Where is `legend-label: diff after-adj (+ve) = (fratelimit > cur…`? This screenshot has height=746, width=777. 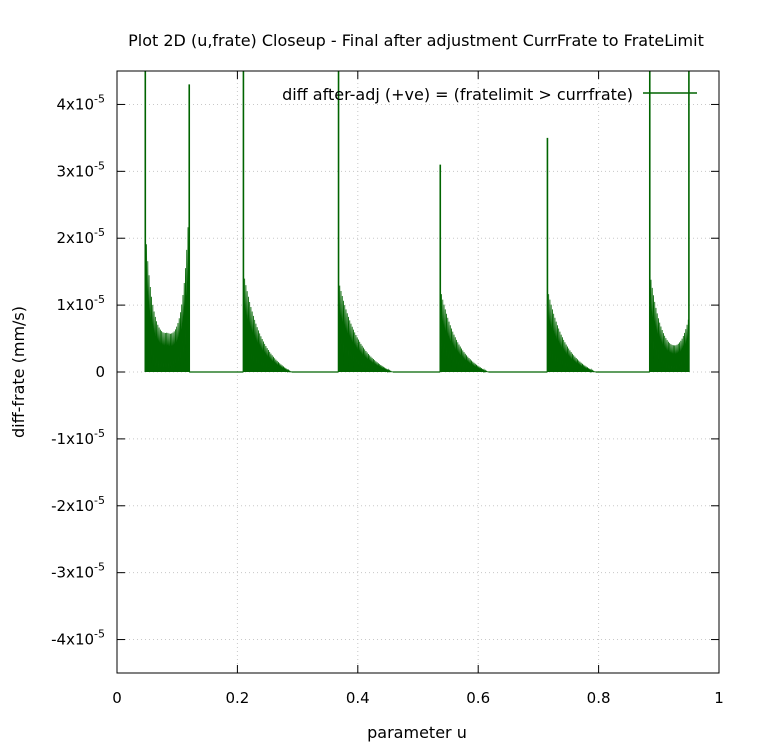 legend-label: diff after-adj (+ve) = (fratelimit > cur… is located at coordinates (457, 94).